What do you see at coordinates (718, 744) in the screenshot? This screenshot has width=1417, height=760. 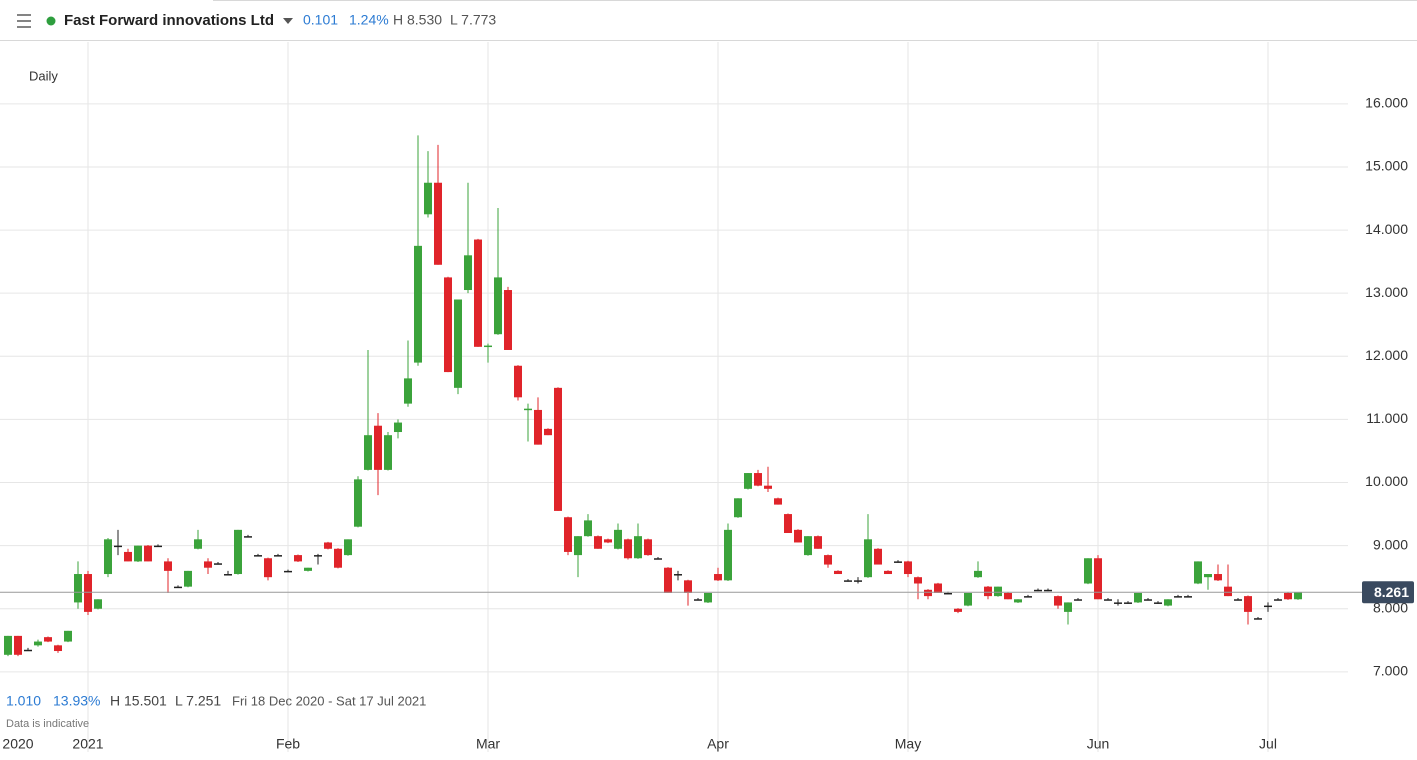 I see `x-tick-label: Apr` at bounding box center [718, 744].